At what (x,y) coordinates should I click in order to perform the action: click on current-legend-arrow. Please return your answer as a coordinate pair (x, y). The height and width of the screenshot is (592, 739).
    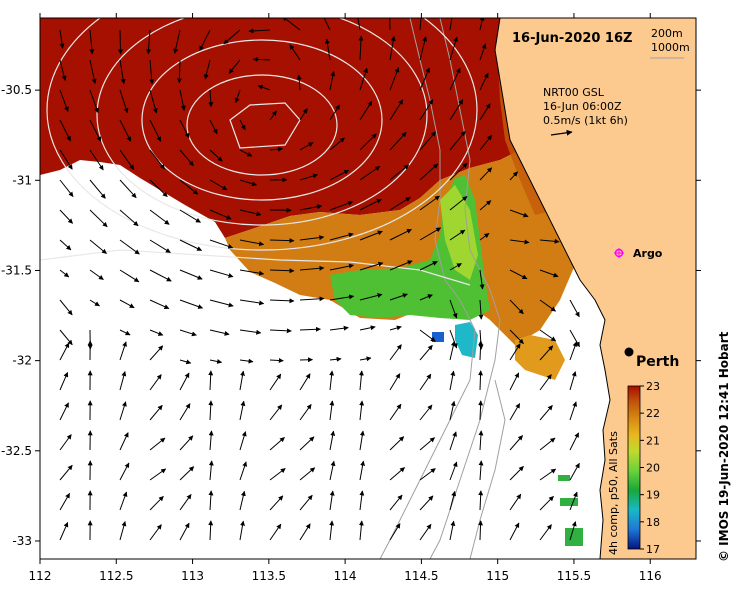
    Looking at the image, I should click on (561, 132).